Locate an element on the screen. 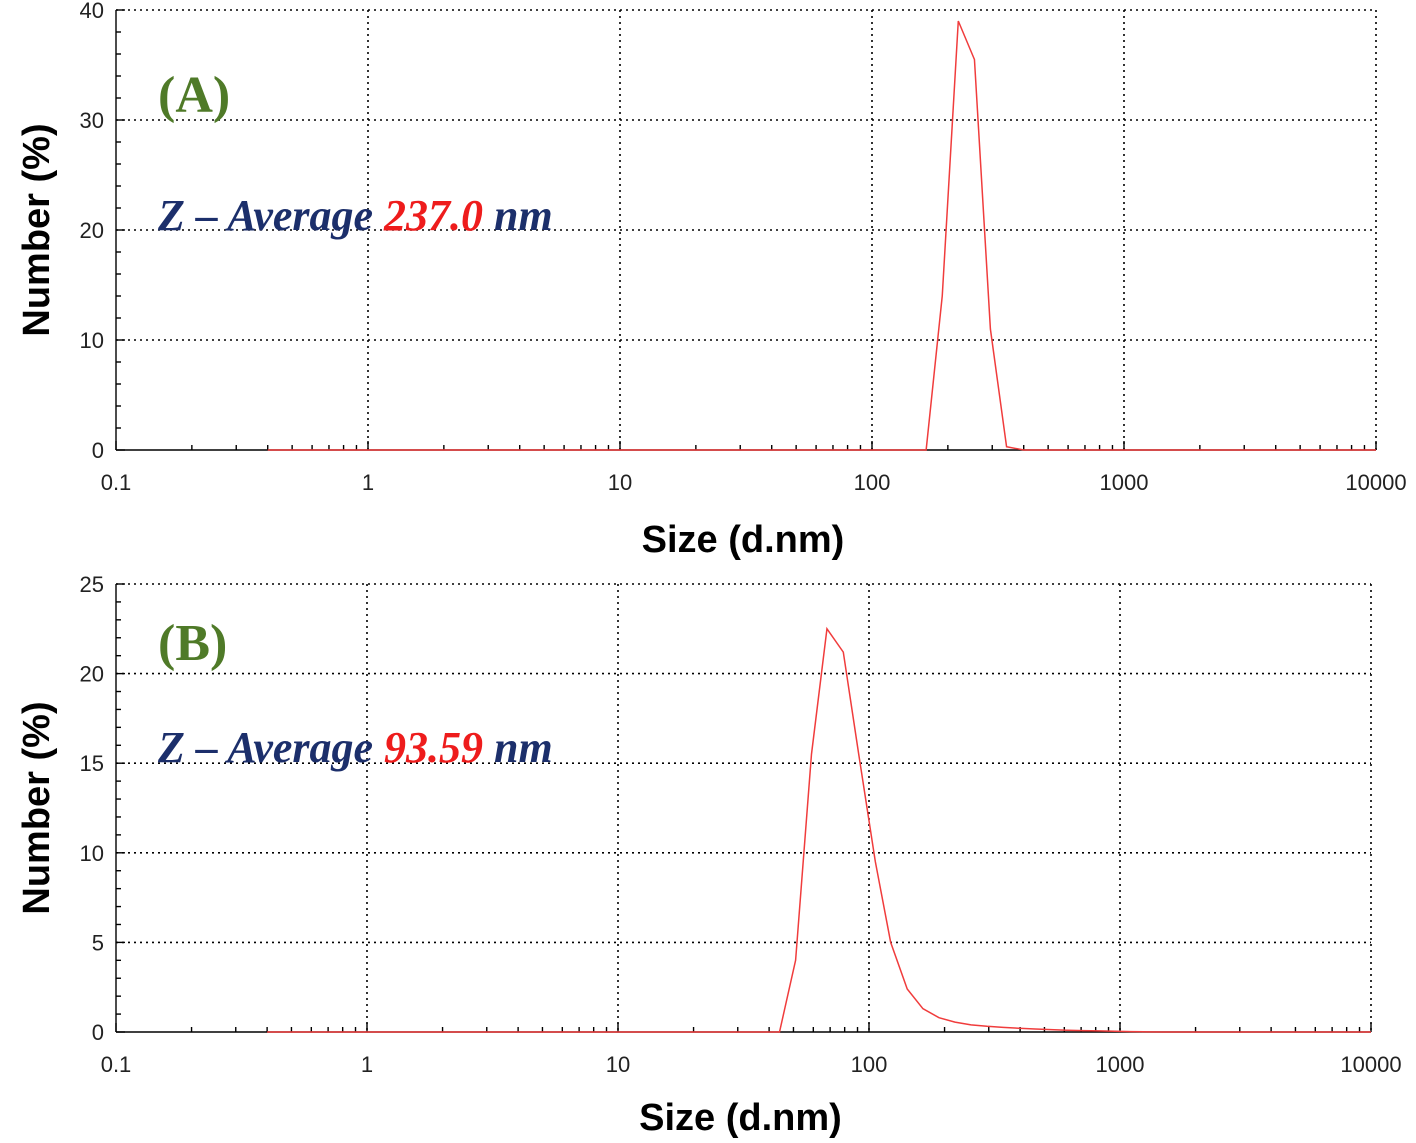  panel-label: (B) is located at coordinates (192, 643).